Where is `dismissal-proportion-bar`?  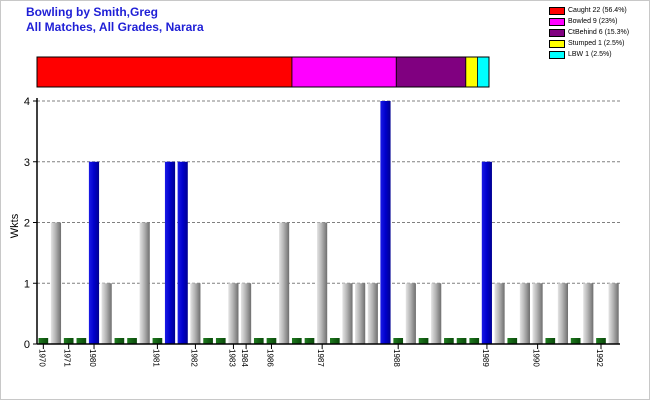 dismissal-proportion-bar is located at coordinates (263, 72).